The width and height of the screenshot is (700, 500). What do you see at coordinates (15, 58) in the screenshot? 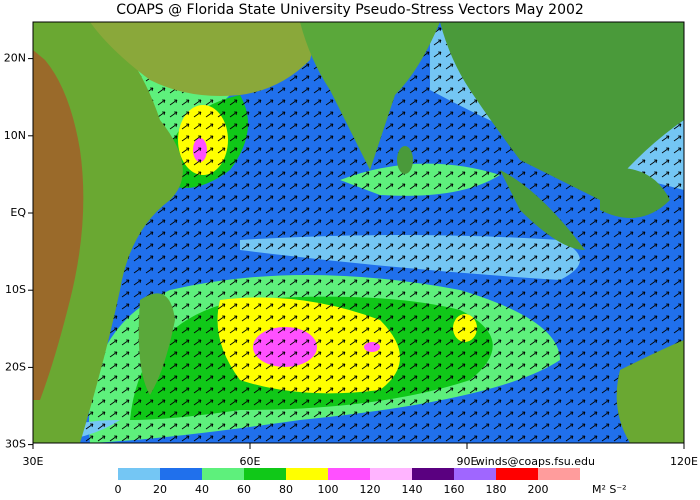
I see `lat-label: 20N` at bounding box center [15, 58].